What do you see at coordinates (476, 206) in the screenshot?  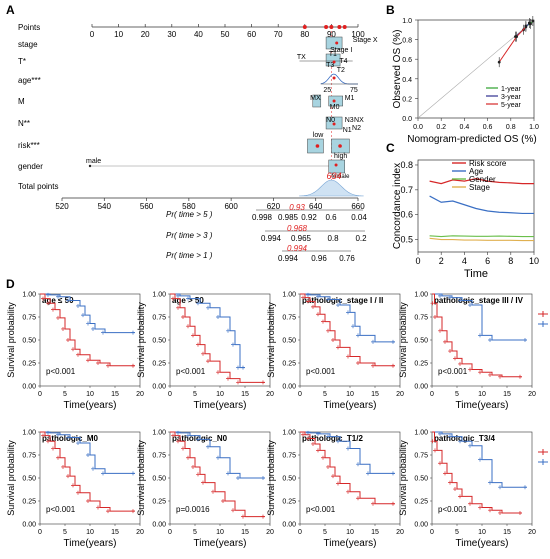 I see `plot-frame` at bounding box center [476, 206].